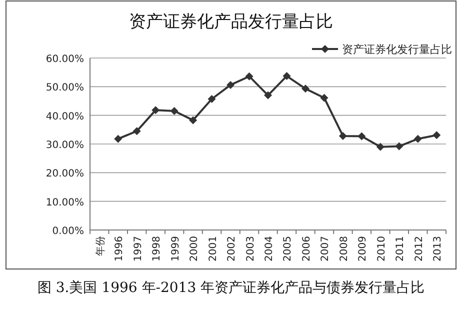 The image size is (462, 327). Describe the element at coordinates (157, 249) in the screenshot. I see `x-tick-label: 1998` at that location.